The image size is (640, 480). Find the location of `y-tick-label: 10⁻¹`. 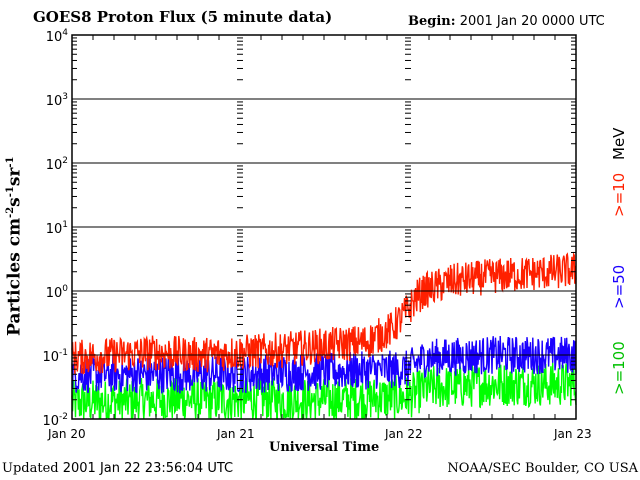

y-tick-label: 10⁻¹ is located at coordinates (55, 356).